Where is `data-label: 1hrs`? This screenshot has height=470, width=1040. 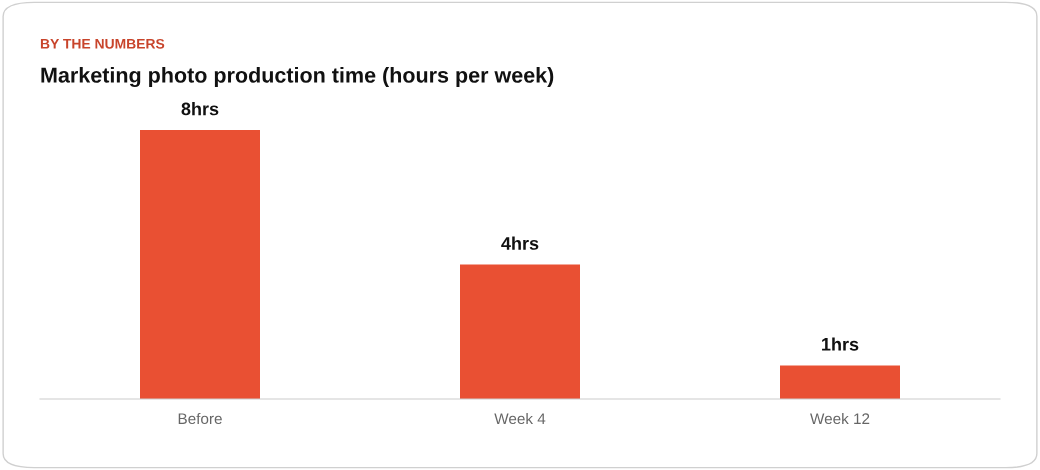
data-label: 1hrs is located at coordinates (840, 344).